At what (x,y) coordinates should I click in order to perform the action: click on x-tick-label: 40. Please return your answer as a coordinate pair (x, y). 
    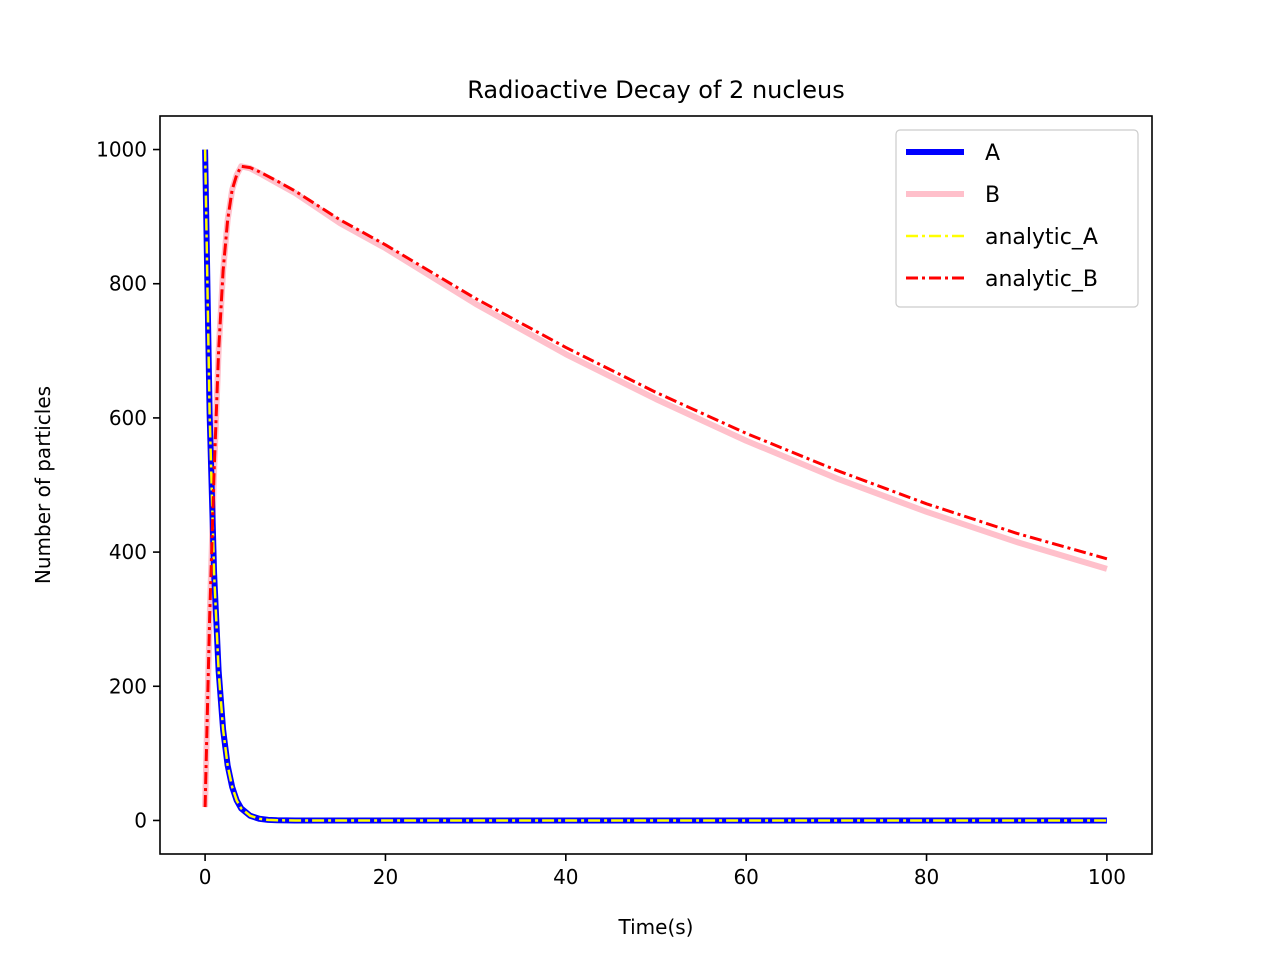
    Looking at the image, I should click on (565, 877).